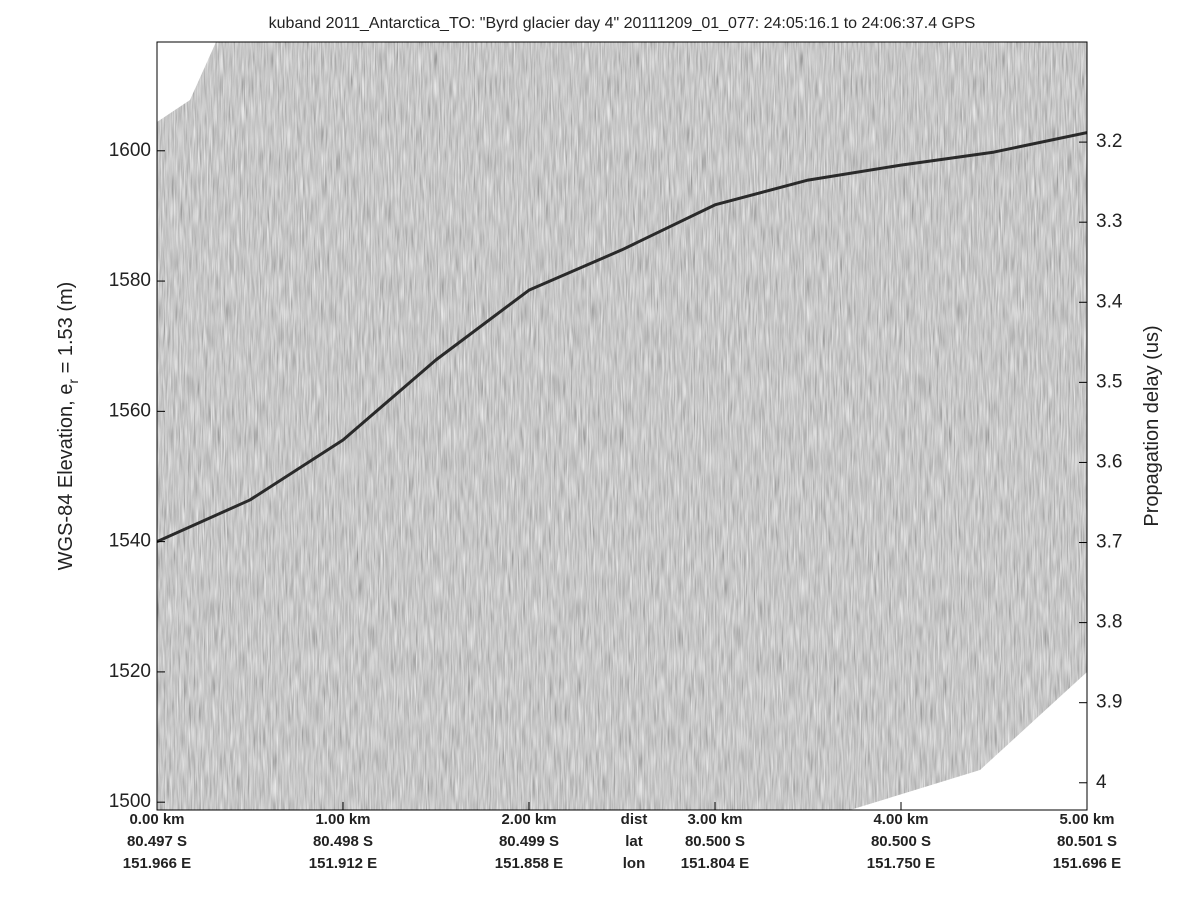 This screenshot has height=905, width=1200. What do you see at coordinates (157, 863) in the screenshot?
I see `lon-label: 151.966 E` at bounding box center [157, 863].